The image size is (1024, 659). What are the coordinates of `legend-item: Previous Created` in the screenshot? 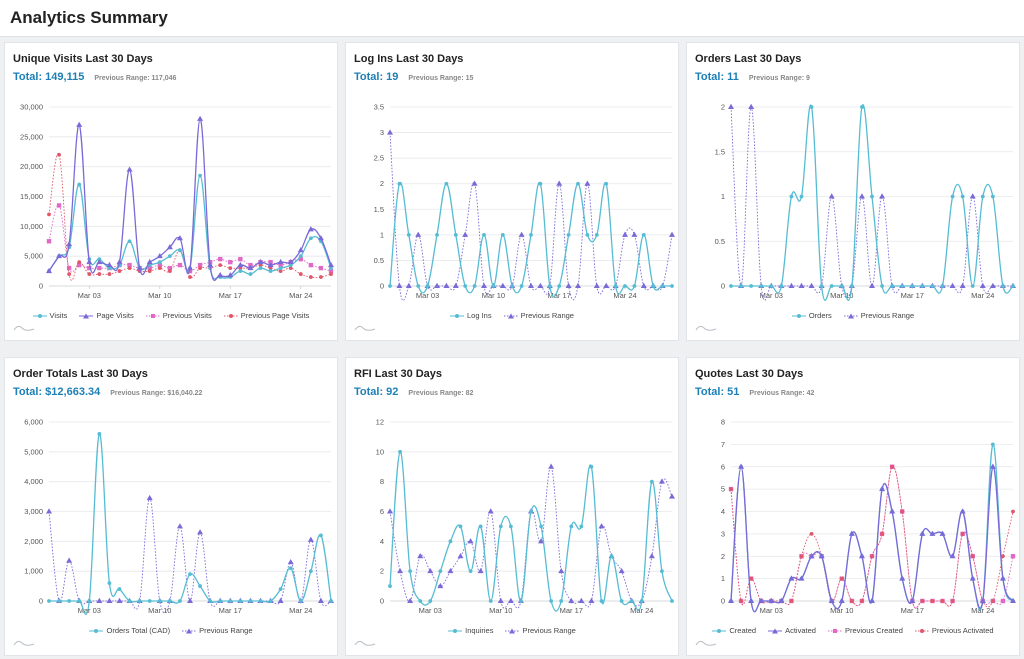 It's located at (865, 630).